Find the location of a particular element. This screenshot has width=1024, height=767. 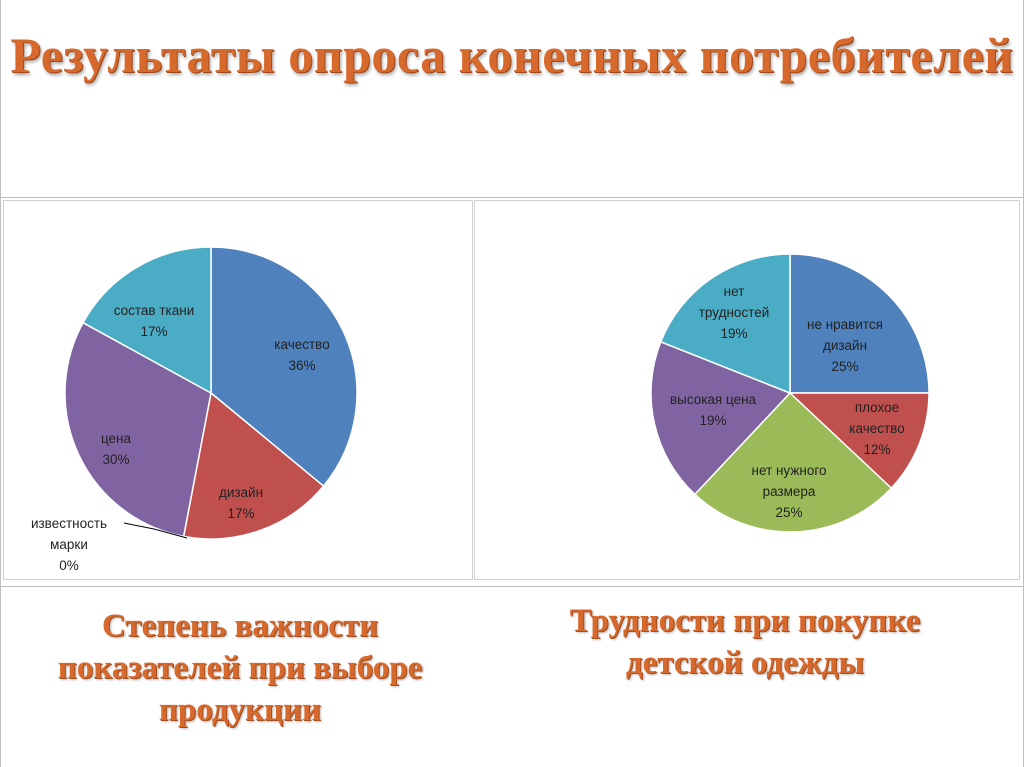

pie-slice-дизайн is located at coordinates (253, 465).